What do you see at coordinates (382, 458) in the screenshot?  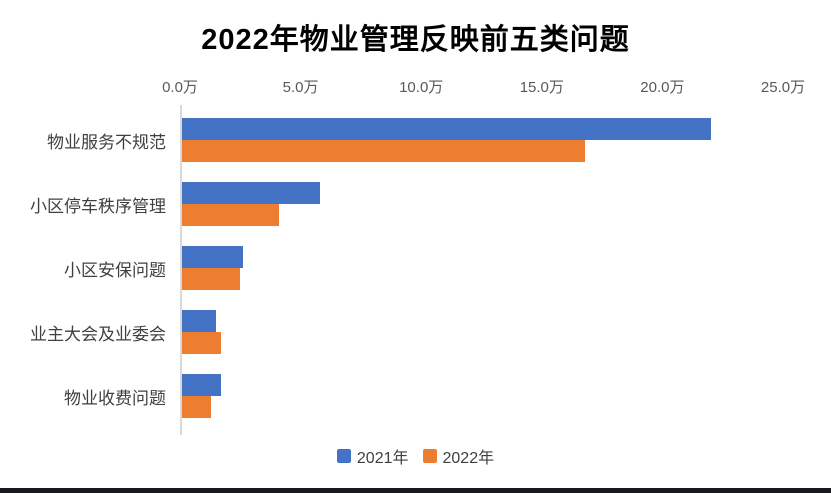 I see `legend-label: 2021年` at bounding box center [382, 458].